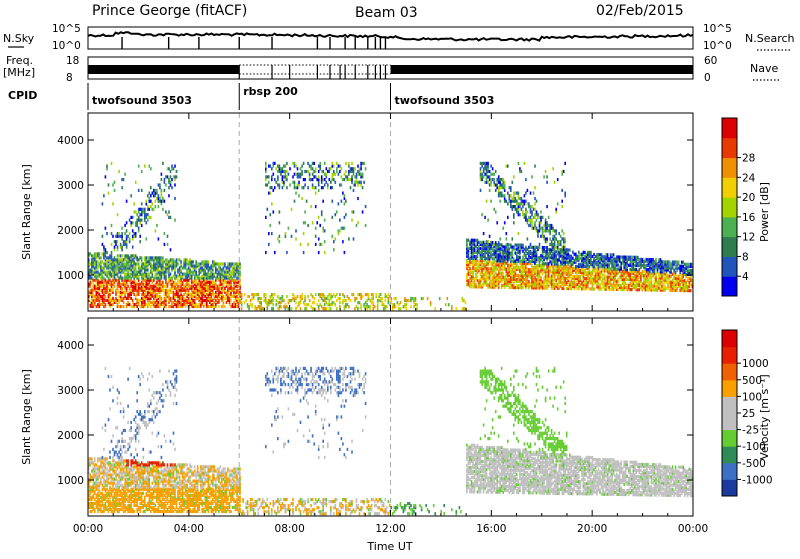  What do you see at coordinates (269, 193) in the screenshot?
I see `power-cell-2023` at bounding box center [269, 193].